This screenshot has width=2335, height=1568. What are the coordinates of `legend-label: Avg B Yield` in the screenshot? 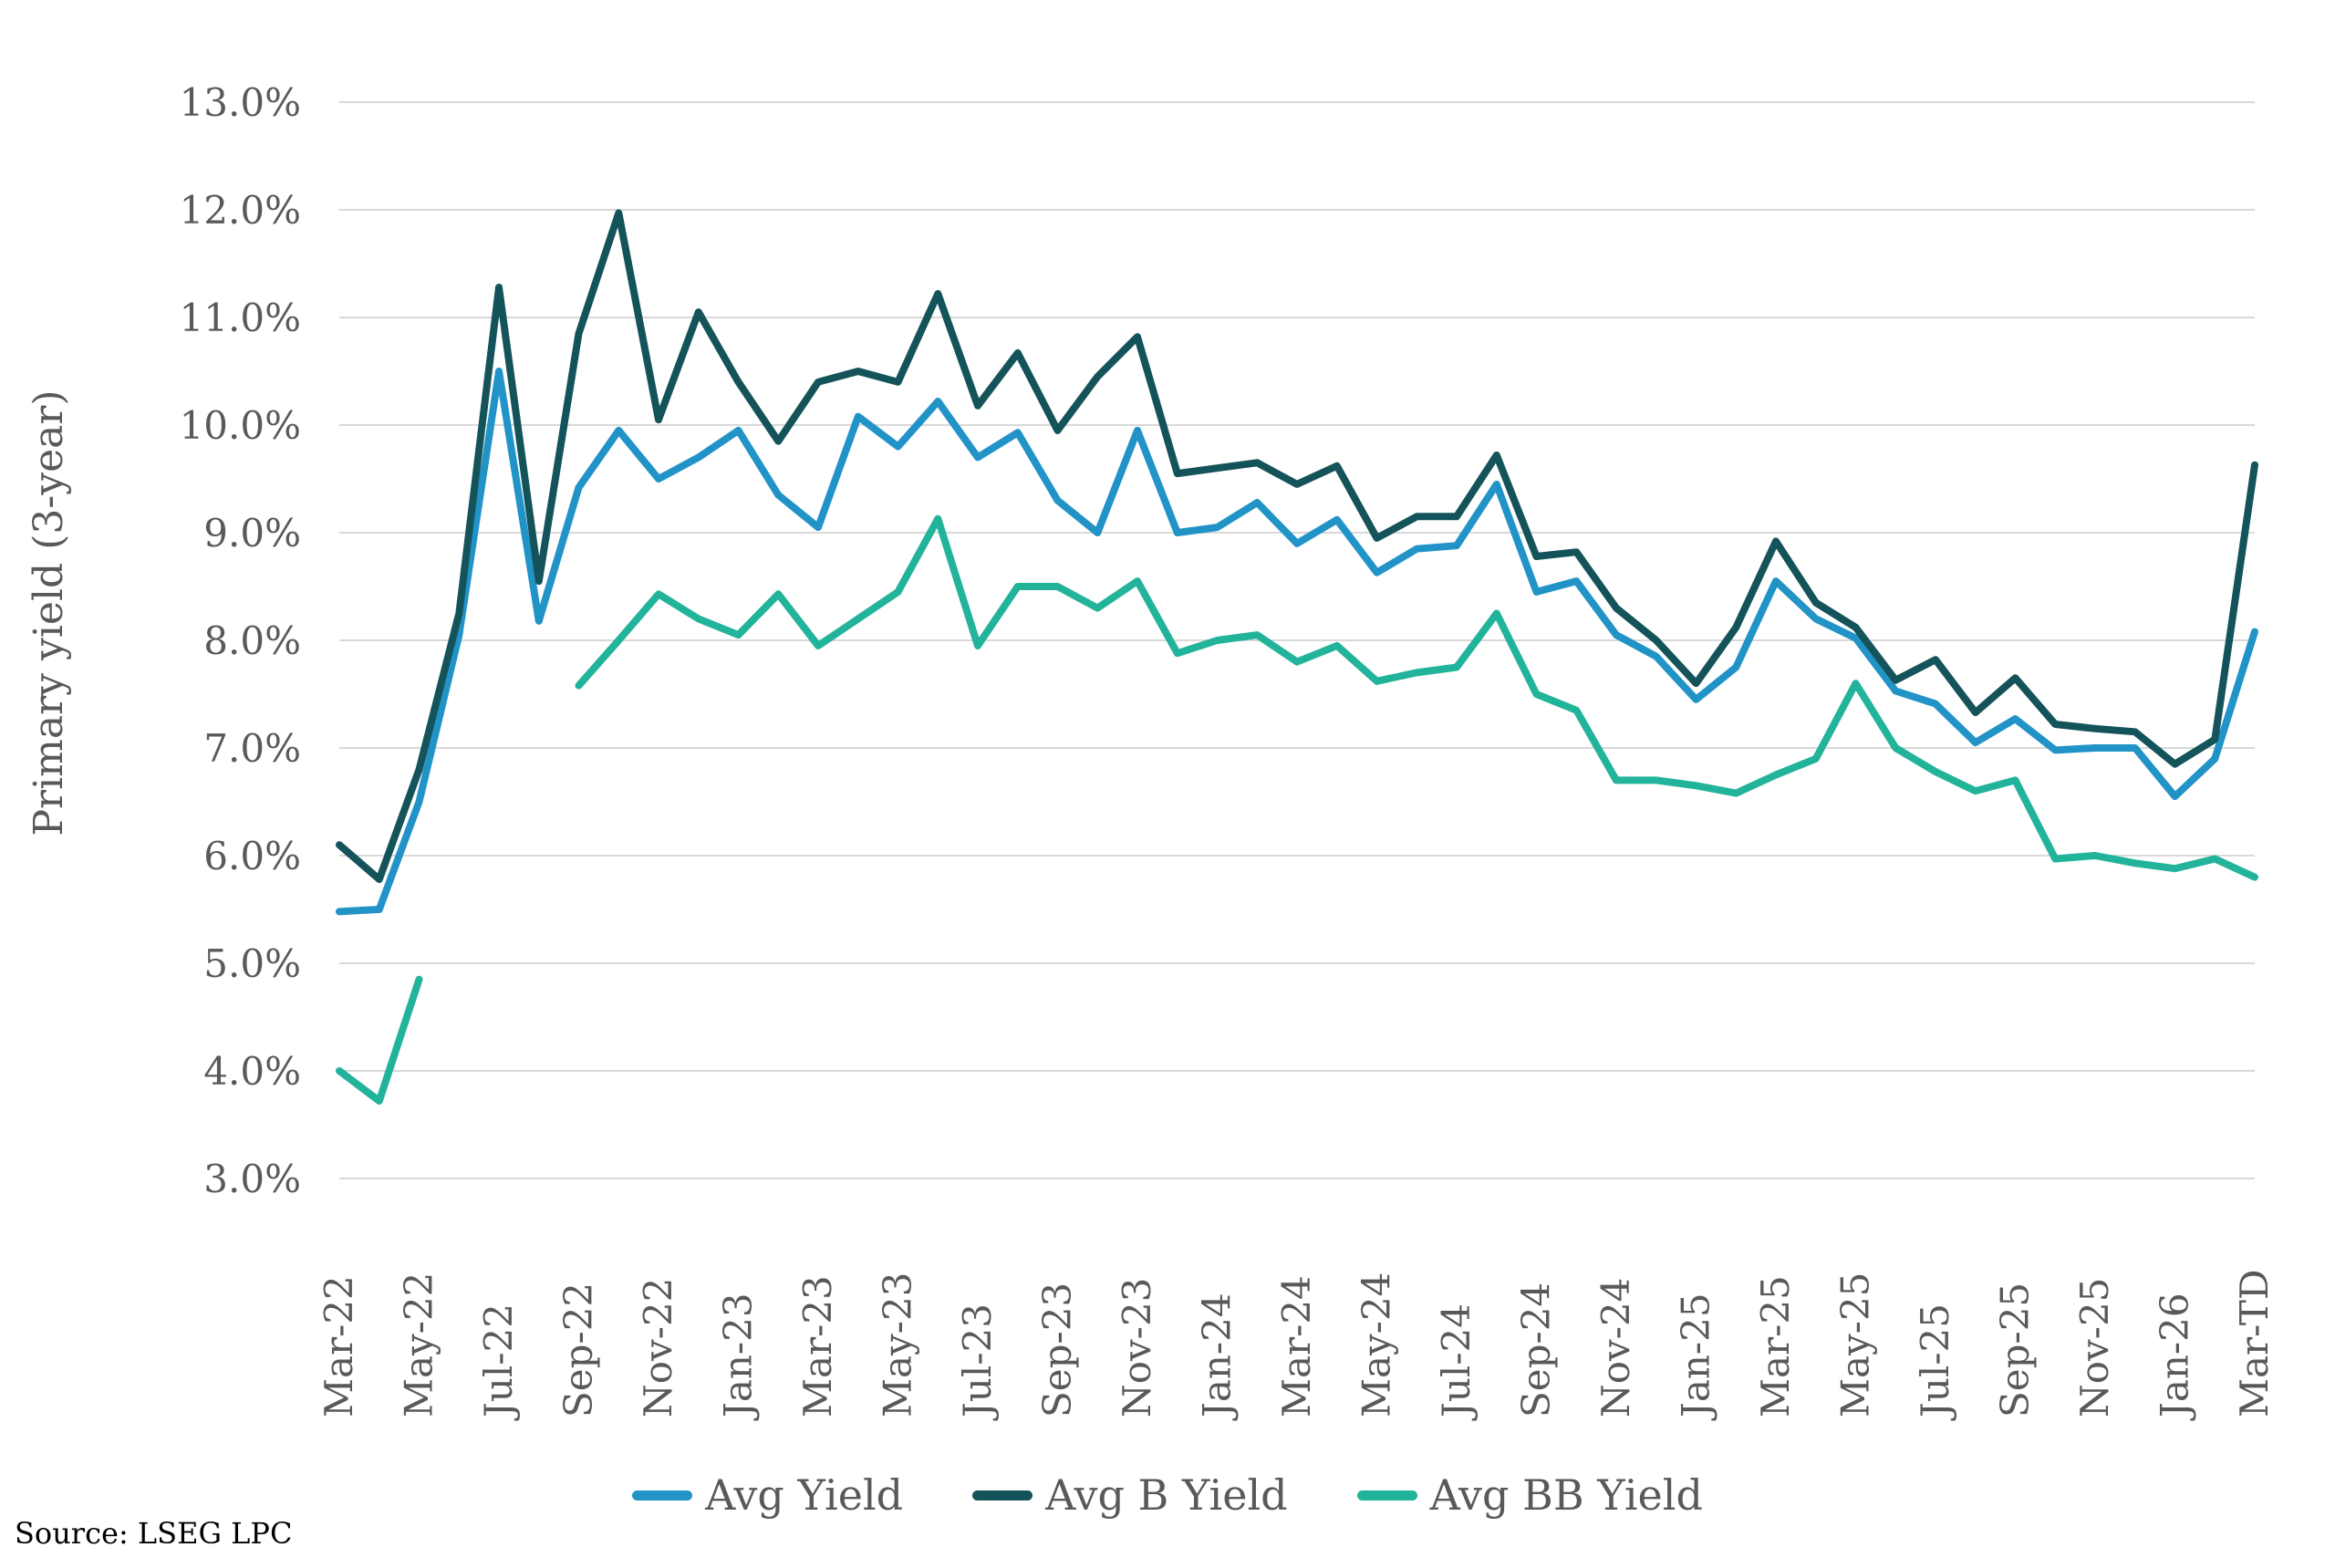 It's located at (1166, 1495).